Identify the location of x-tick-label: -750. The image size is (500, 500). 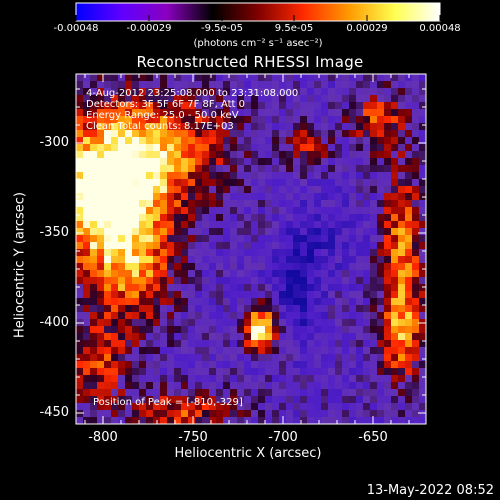
(193, 437).